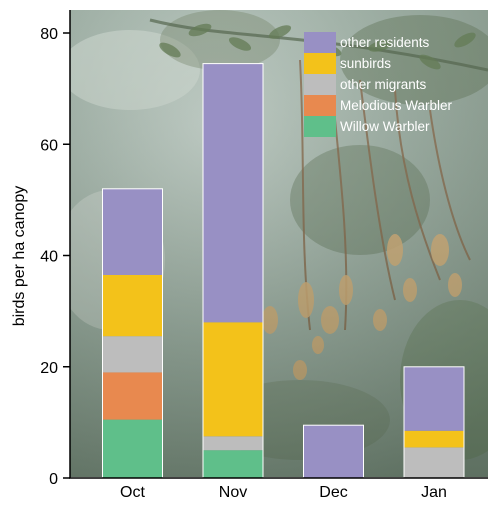 The width and height of the screenshot is (488, 507). What do you see at coordinates (304, 492) in the screenshot?
I see `x-ticks-group: OctNovDecJanFeb` at bounding box center [304, 492].